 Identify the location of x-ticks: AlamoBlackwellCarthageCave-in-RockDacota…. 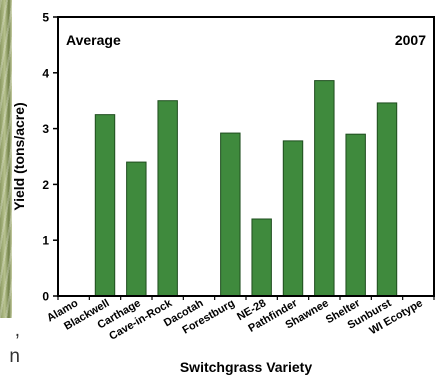
(240, 319).